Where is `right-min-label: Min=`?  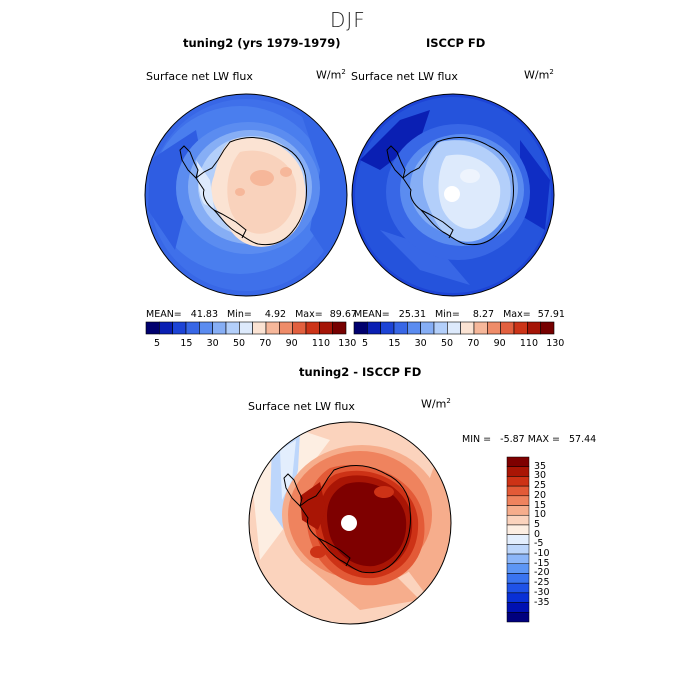
right-min-label: Min= is located at coordinates (447, 314).